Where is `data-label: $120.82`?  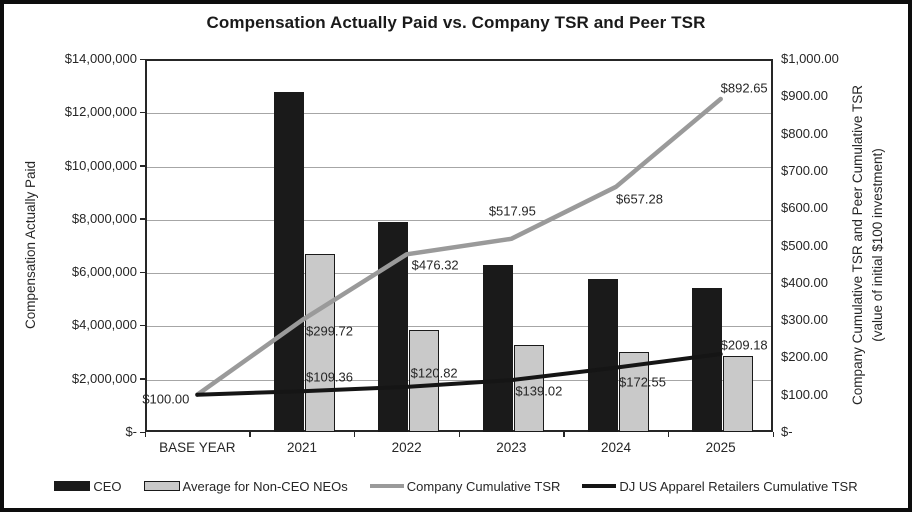
data-label: $120.82 is located at coordinates (434, 373).